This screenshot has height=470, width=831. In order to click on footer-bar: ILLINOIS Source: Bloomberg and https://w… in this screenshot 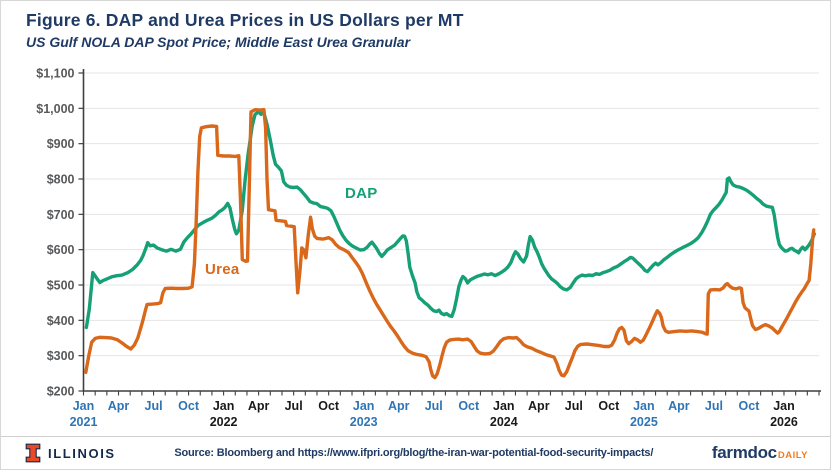, I will do `click(415, 452)`.